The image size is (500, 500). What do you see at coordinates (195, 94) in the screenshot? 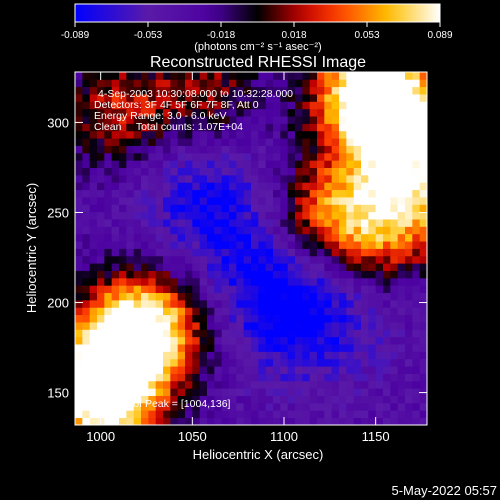
I see `annotation-time-range: 4-Sep-2003 10:30:08.000 to 10:32:28.000` at bounding box center [195, 94].